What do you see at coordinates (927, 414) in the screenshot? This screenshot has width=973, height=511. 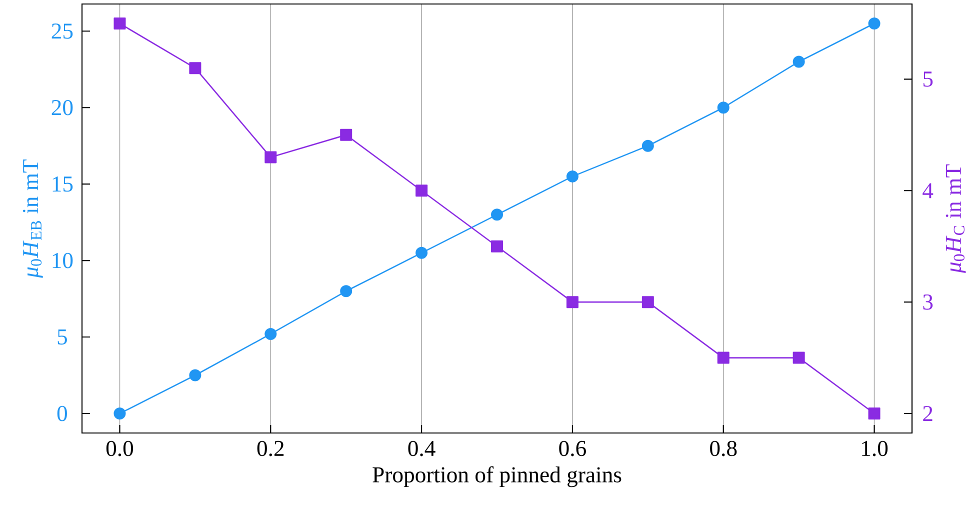 I see `y2-tick-label: 2` at bounding box center [927, 414].